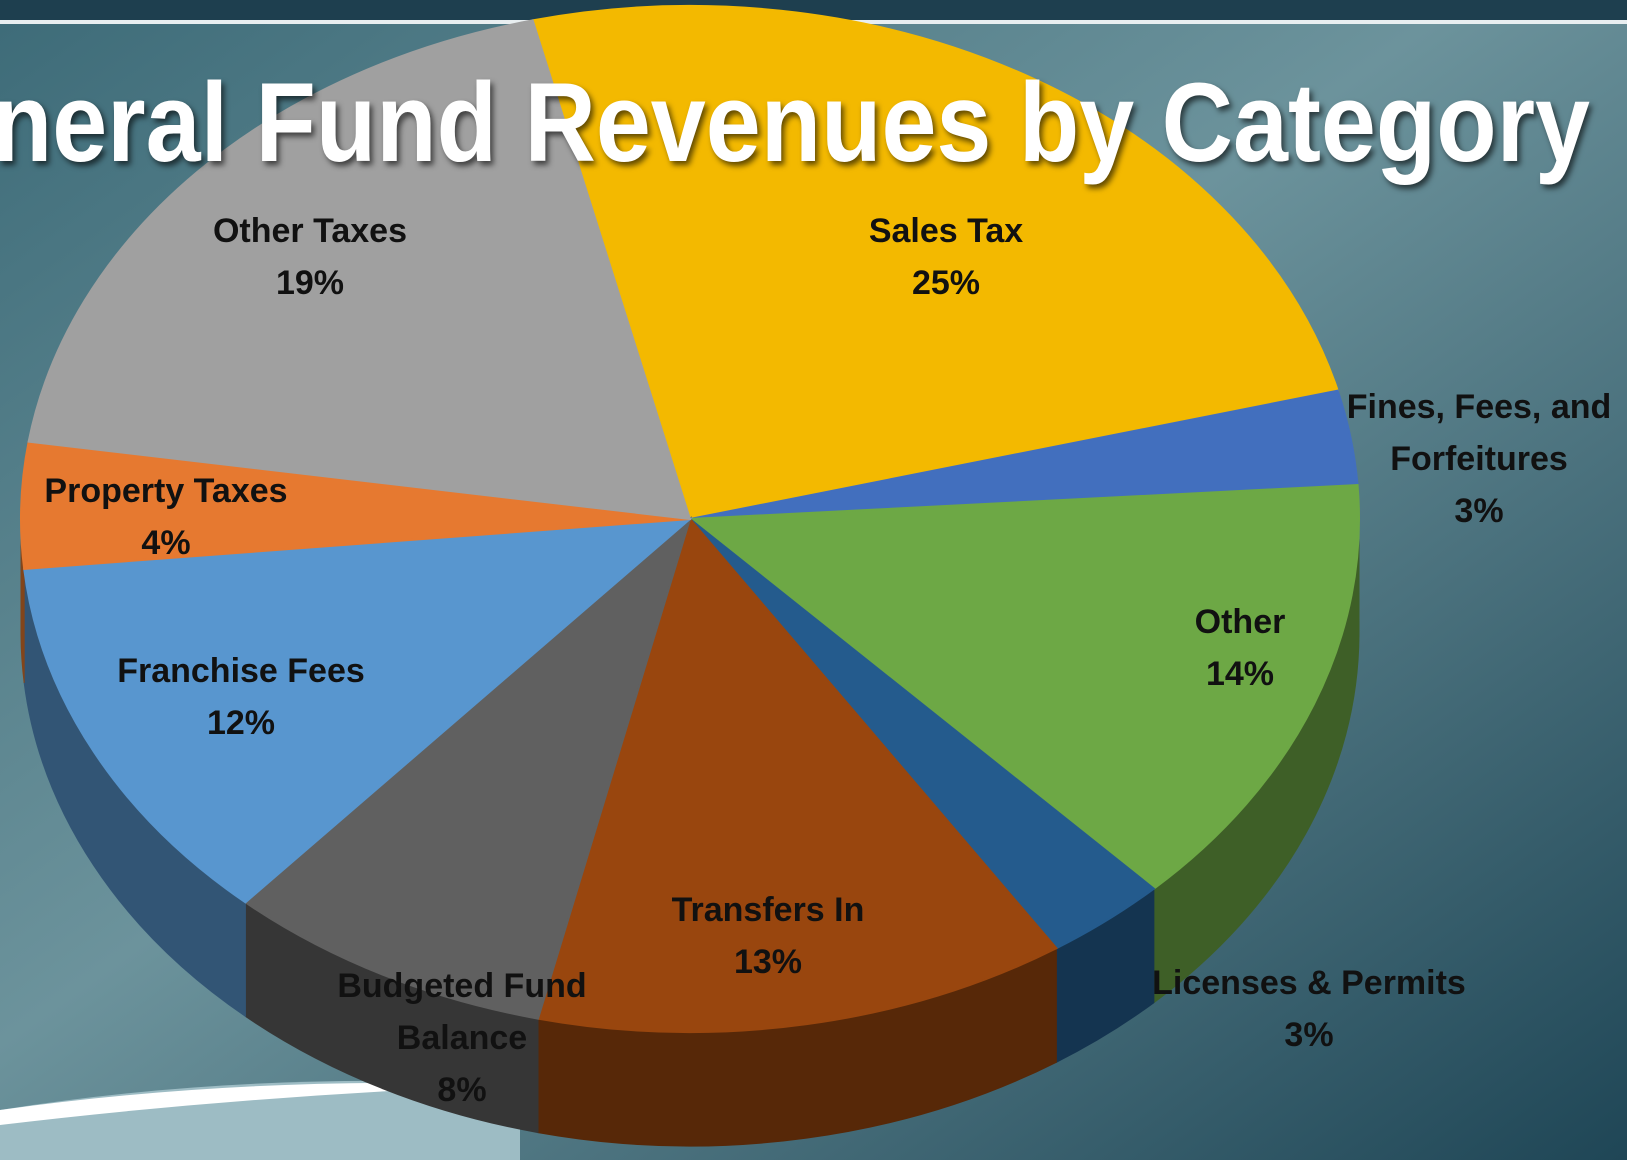 This screenshot has height=1160, width=1627. What do you see at coordinates (946, 257) in the screenshot?
I see `slice-label: Sales Tax 25%` at bounding box center [946, 257].